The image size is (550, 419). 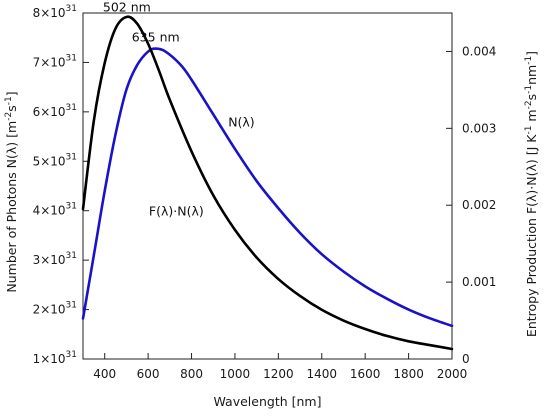 What do you see at coordinates (241, 122) in the screenshot?
I see `annotation-label: N(λ)` at bounding box center [241, 122].